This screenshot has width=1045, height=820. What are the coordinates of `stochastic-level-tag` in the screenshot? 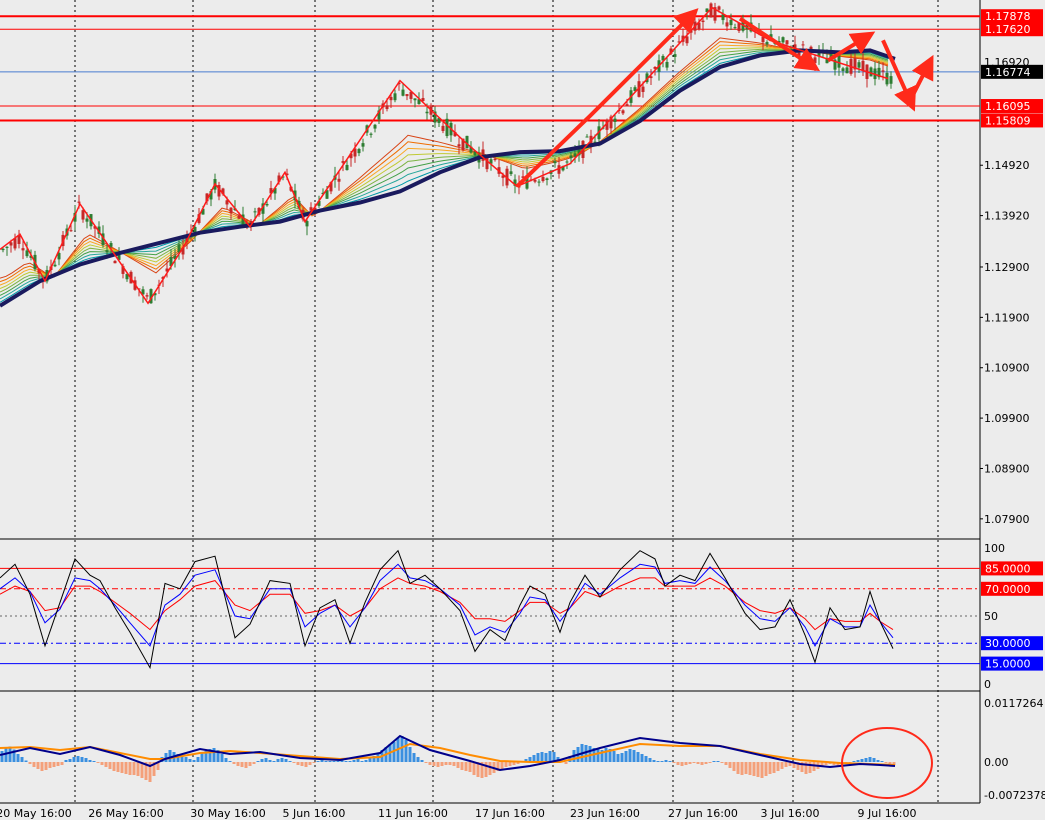 It's located at (1012, 643).